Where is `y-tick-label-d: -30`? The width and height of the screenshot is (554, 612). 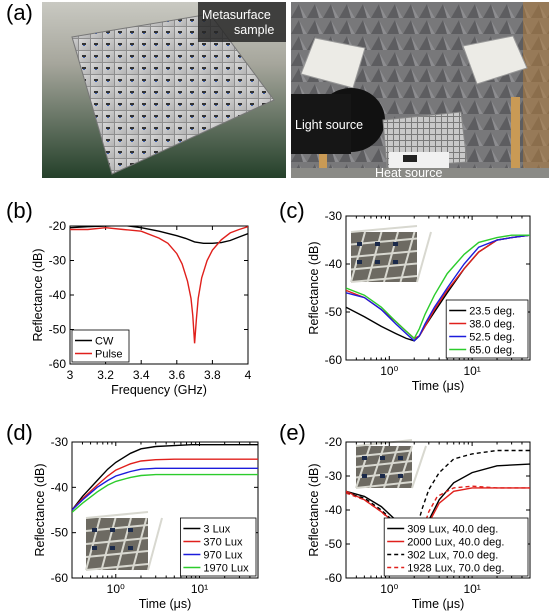 y-tick-label-d: -30 is located at coordinates (60, 442).